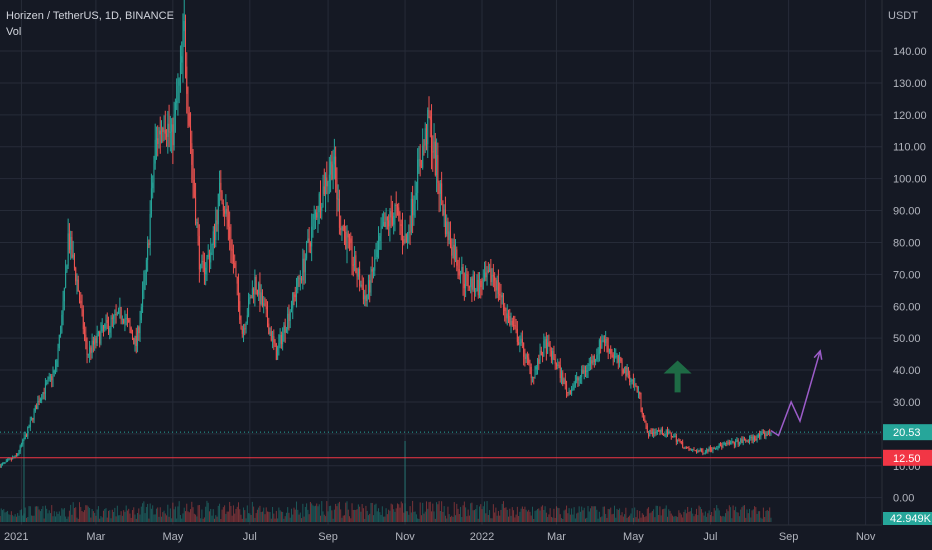  Describe the element at coordinates (466, 537) in the screenshot. I see `time-axis-pane` at that location.